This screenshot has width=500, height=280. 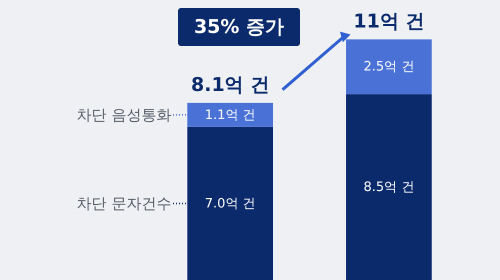 I want to click on data-label: 8.5억 건, so click(x=388, y=188).